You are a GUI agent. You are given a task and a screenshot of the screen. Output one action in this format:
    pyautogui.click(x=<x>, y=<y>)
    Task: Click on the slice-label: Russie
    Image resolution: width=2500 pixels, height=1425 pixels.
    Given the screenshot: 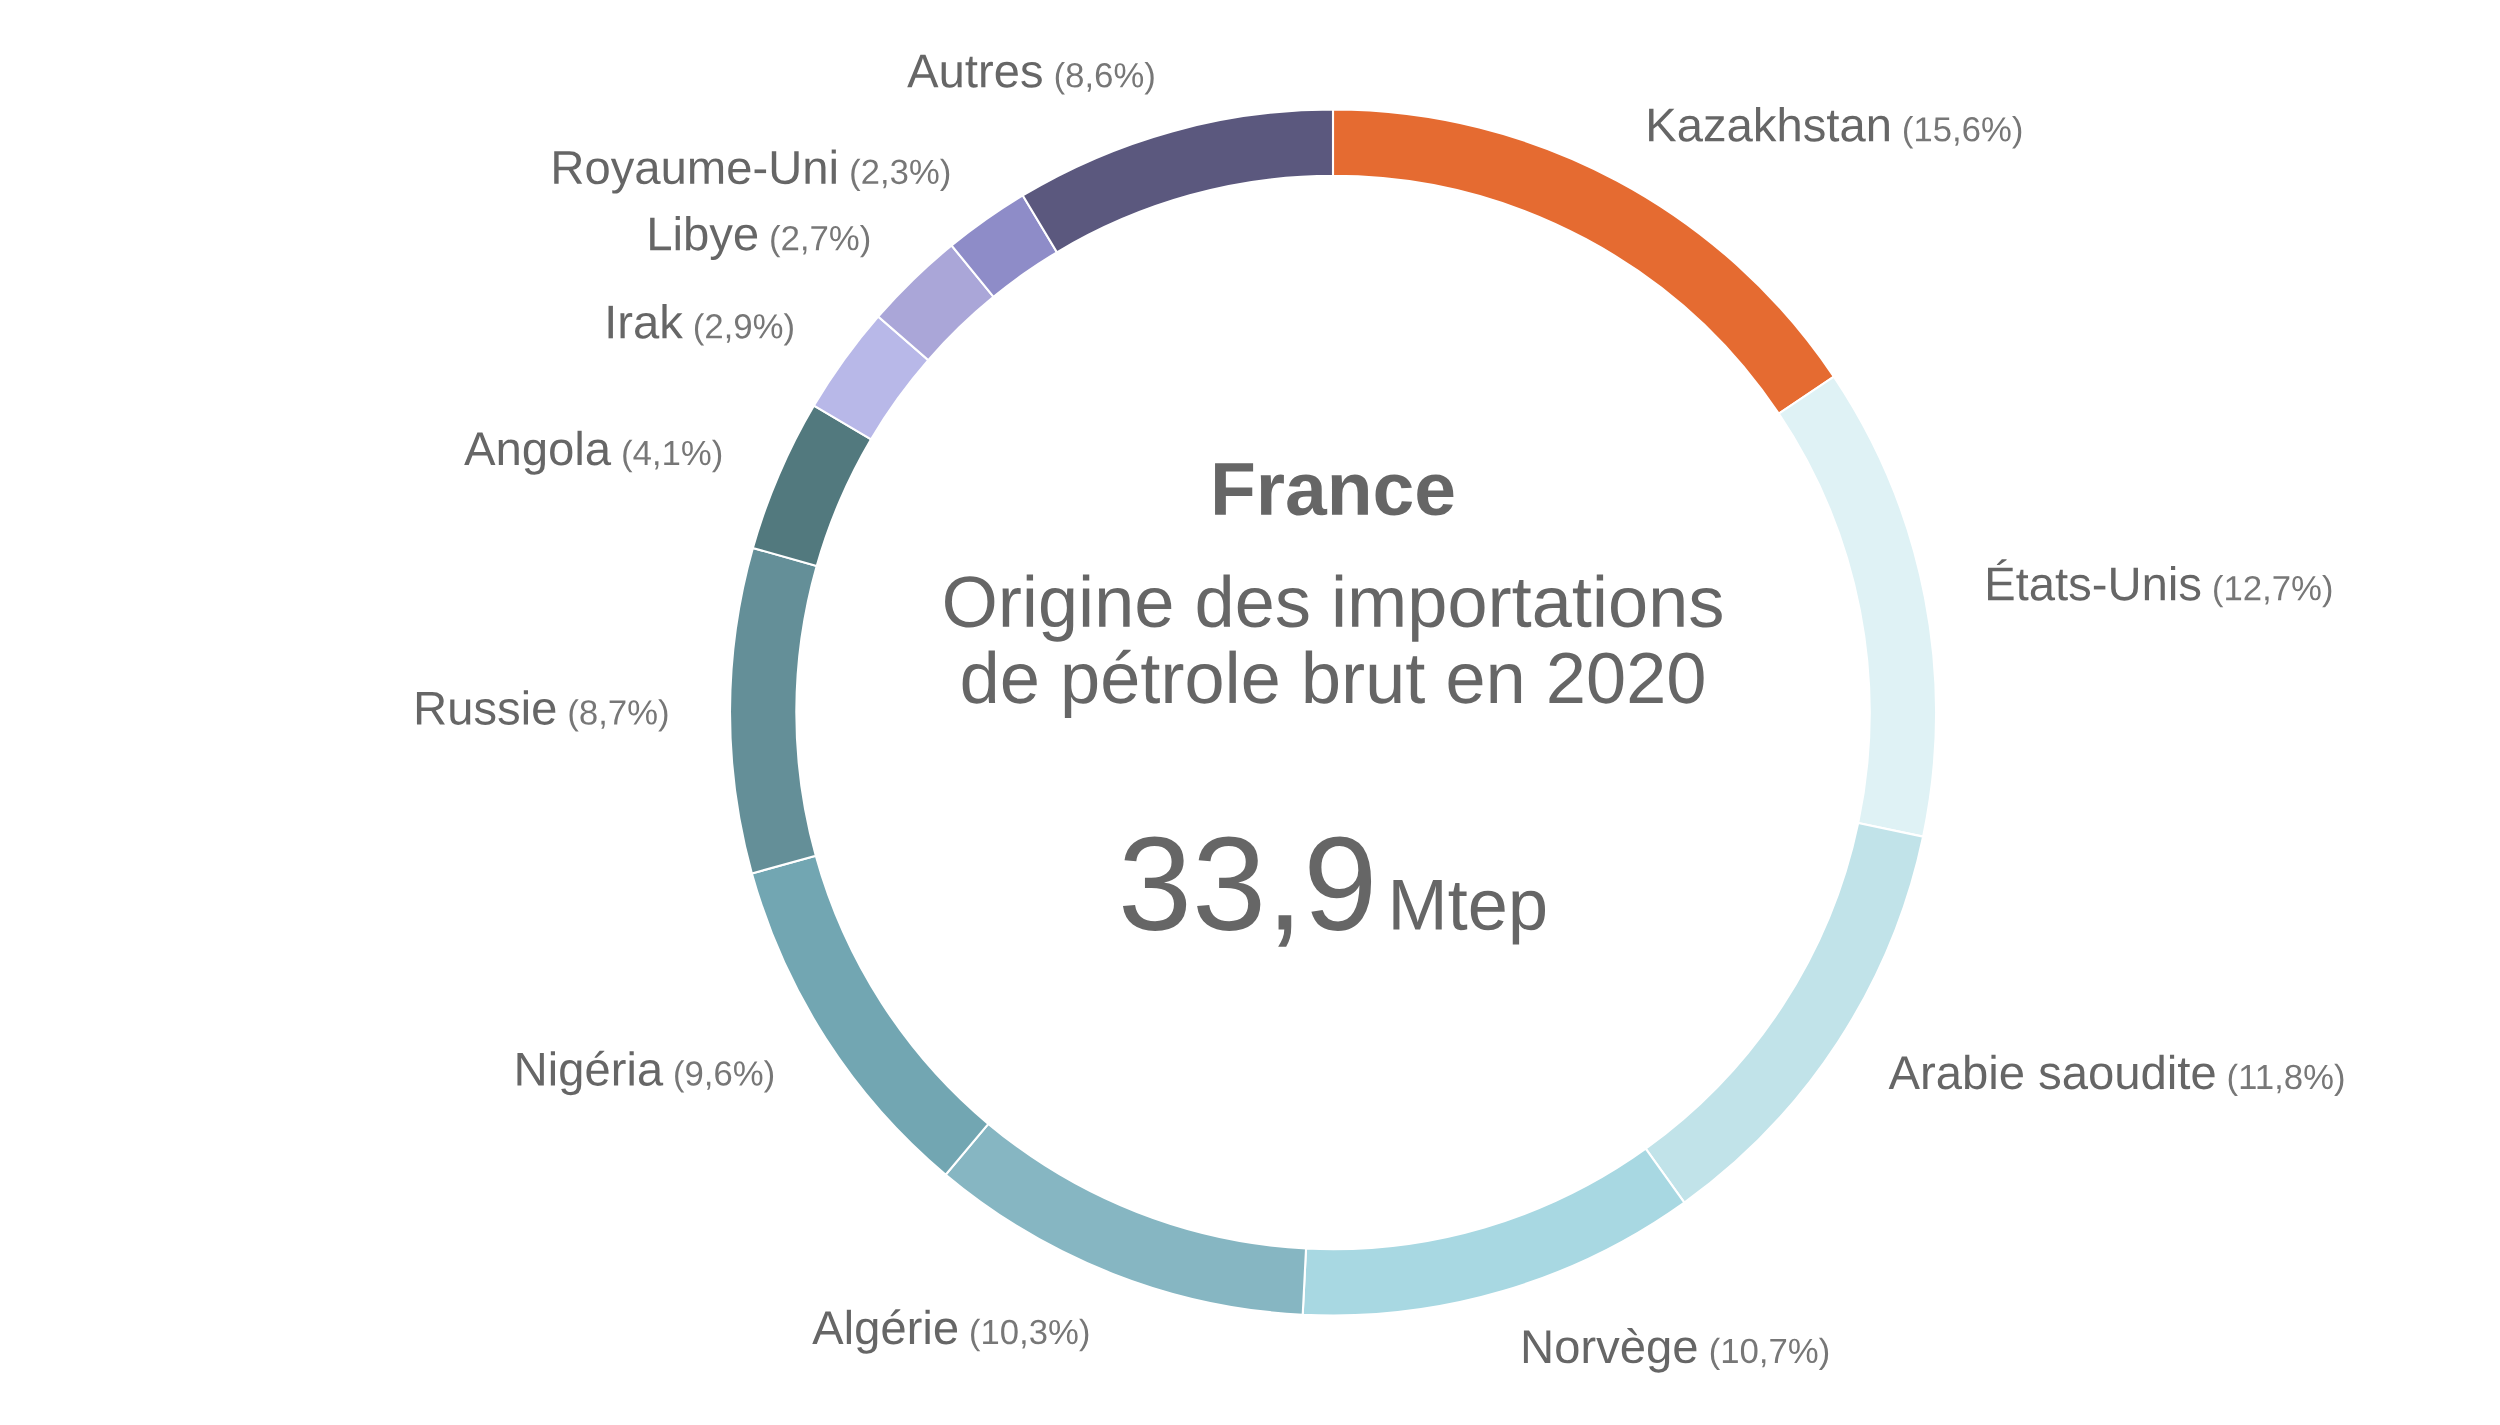 What is the action you would take?
    pyautogui.click(x=486, y=707)
    